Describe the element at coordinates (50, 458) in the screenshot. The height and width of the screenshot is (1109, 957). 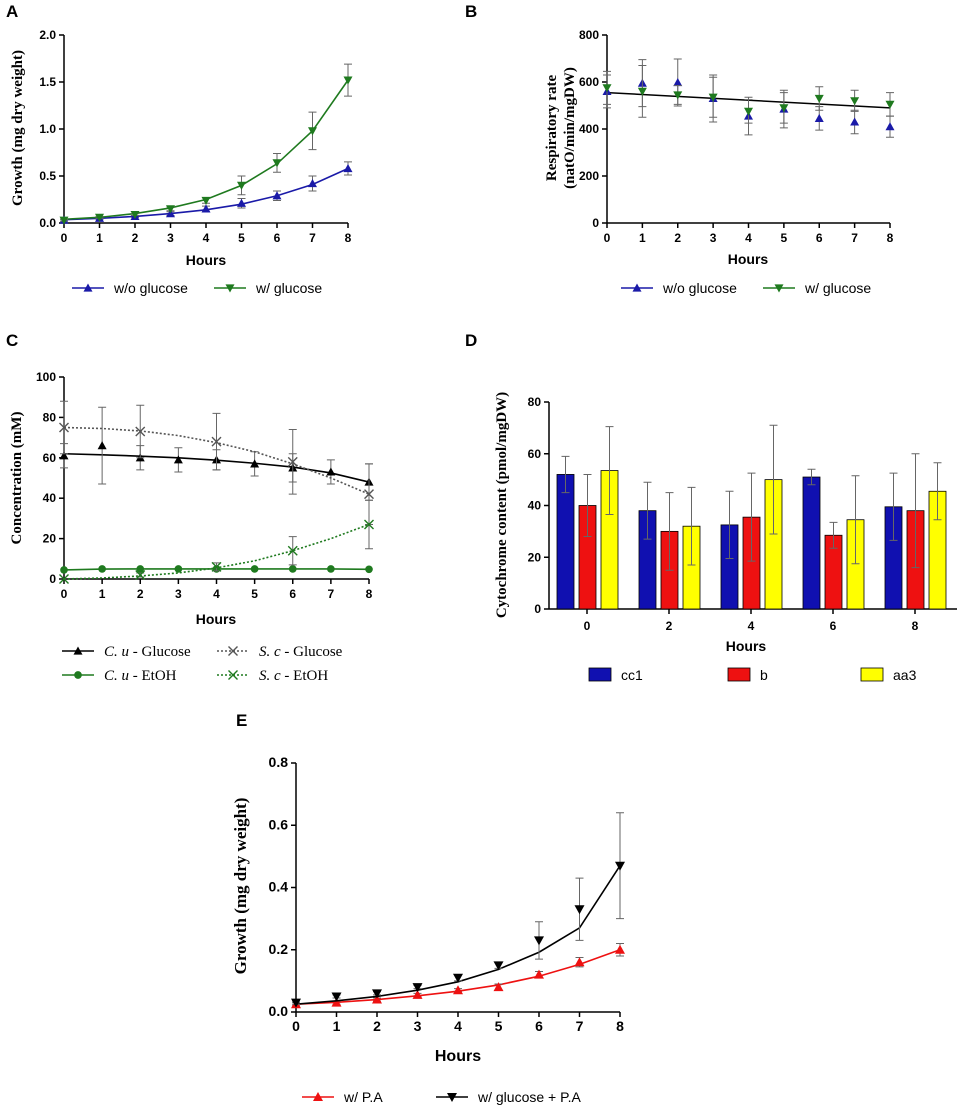
I see `panel-c-y-tick-label: 60` at that location.